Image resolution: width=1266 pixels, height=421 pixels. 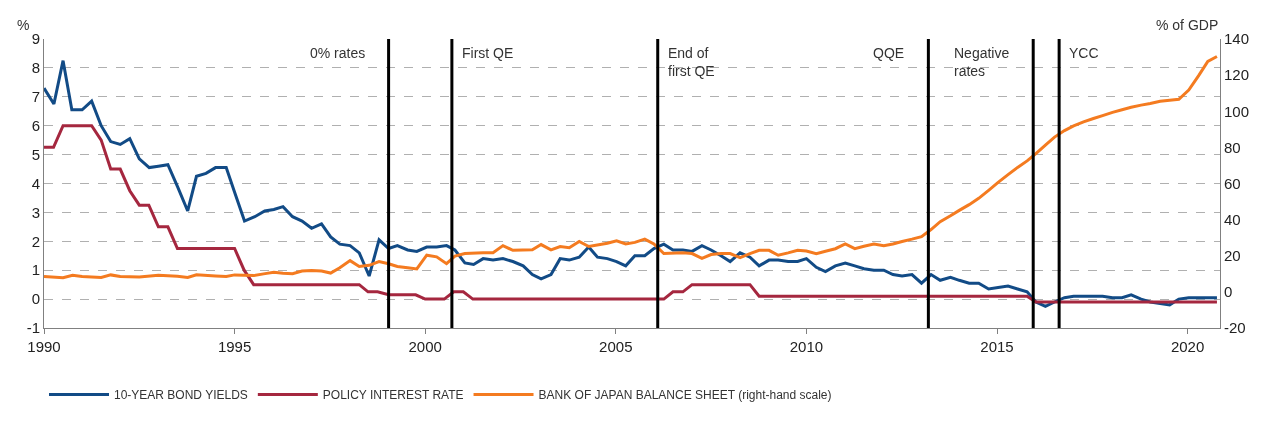 I want to click on y-tick-label: -1, so click(x=33, y=328).